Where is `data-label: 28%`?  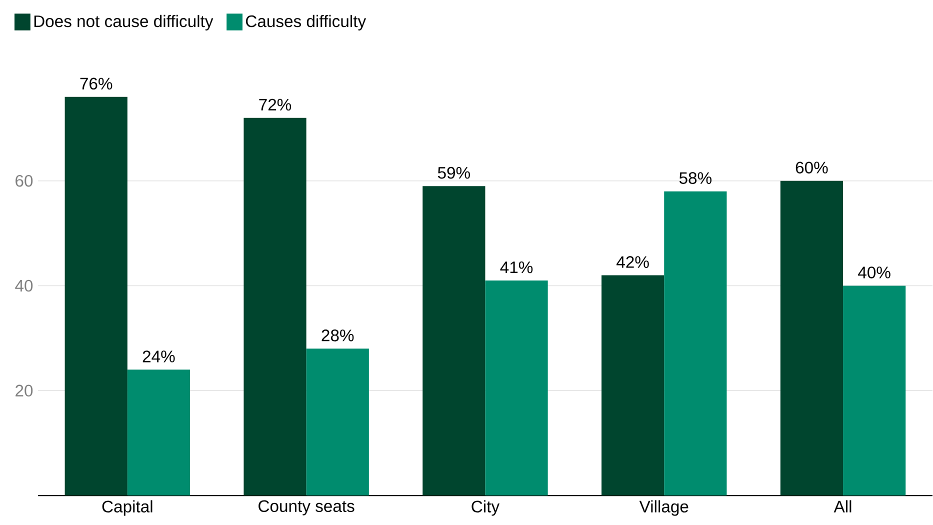 data-label: 28% is located at coordinates (338, 336).